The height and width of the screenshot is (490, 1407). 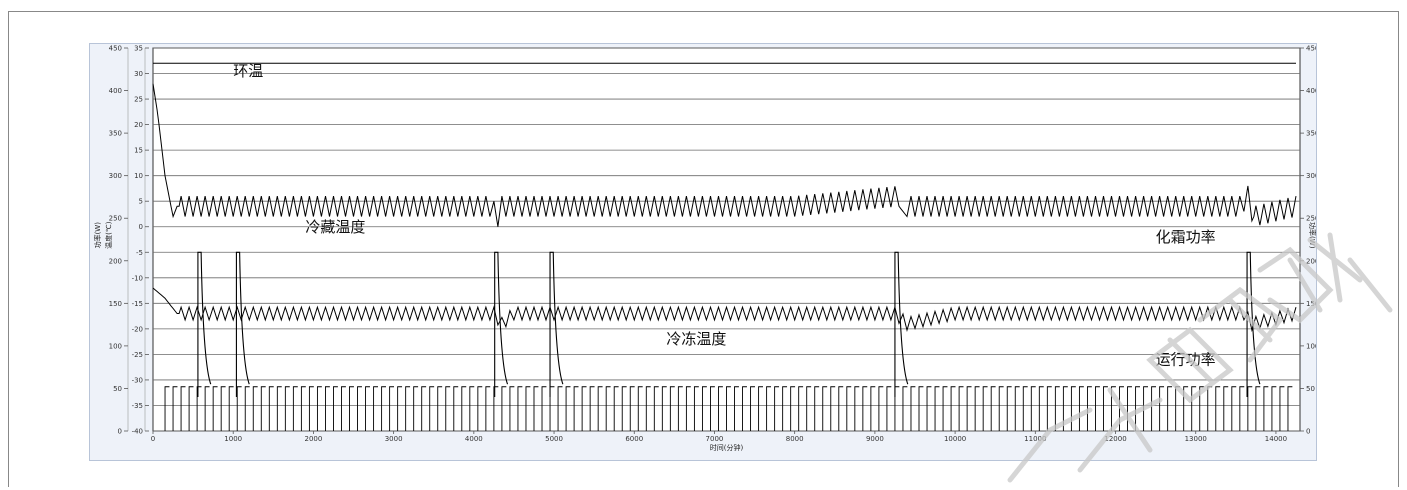 What do you see at coordinates (137, 355) in the screenshot?
I see `temp-tick-label: -25` at bounding box center [137, 355].